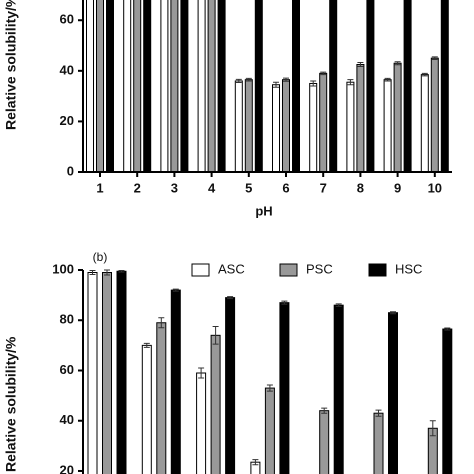 The height and width of the screenshot is (474, 474). Describe the element at coordinates (137, 187) in the screenshot. I see `x-tick-label: 2` at that location.